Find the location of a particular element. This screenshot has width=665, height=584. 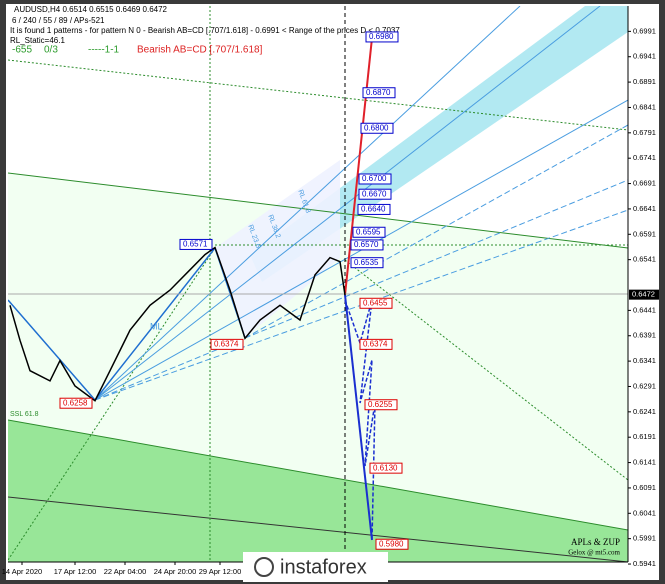

price-line is located at coordinates (177, 324).